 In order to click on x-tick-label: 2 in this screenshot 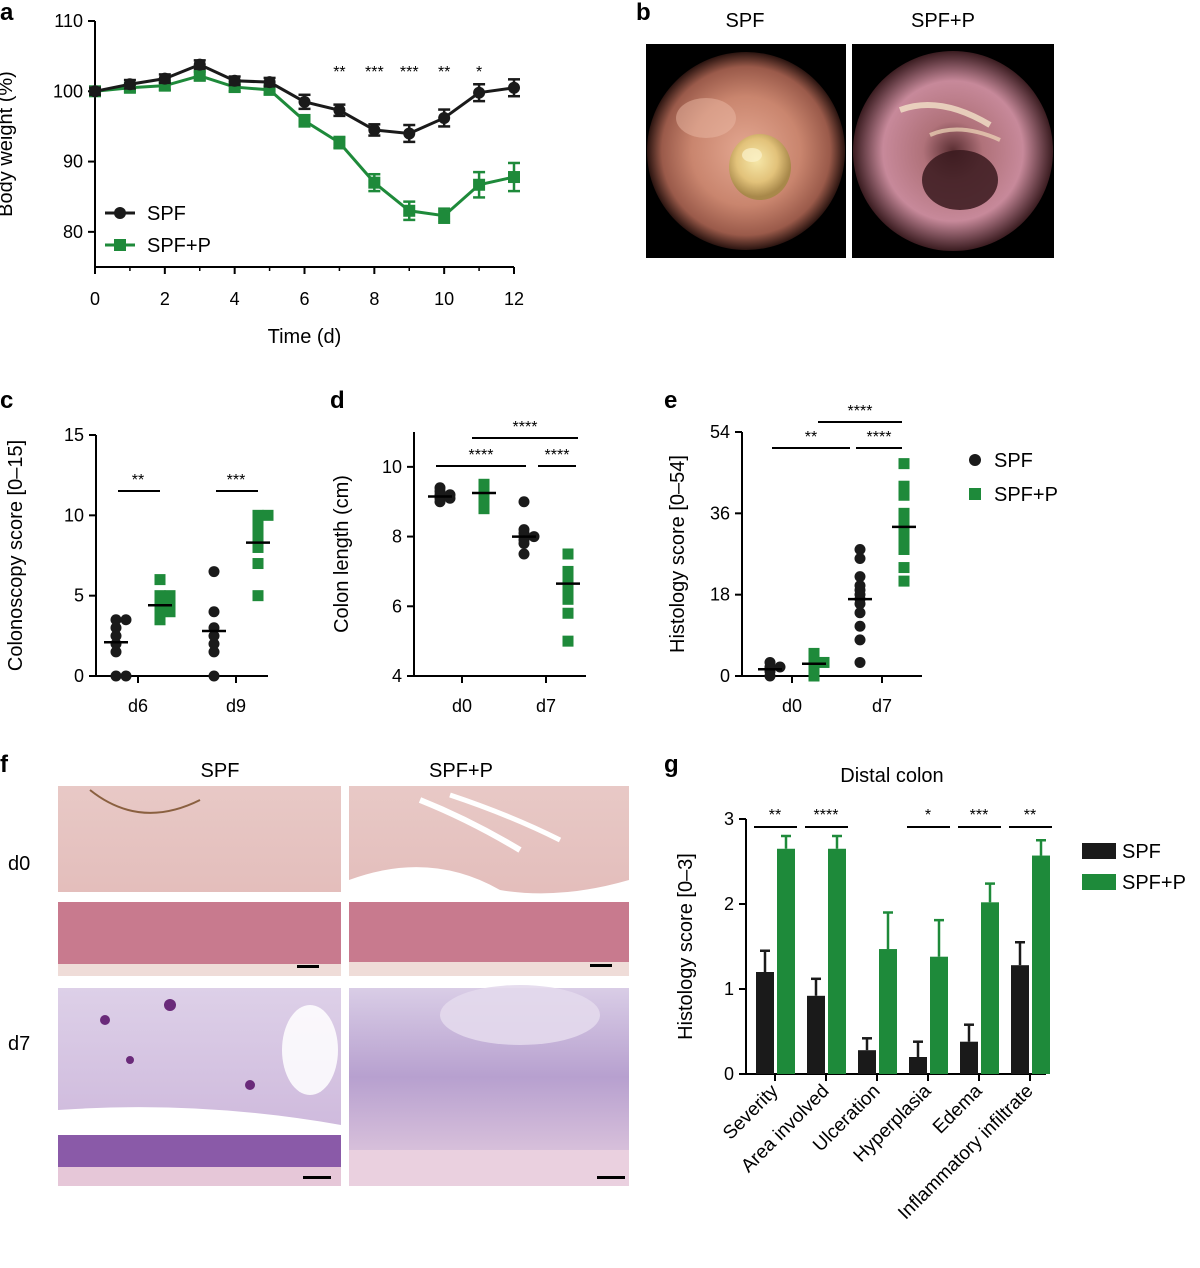, I will do `click(165, 299)`.